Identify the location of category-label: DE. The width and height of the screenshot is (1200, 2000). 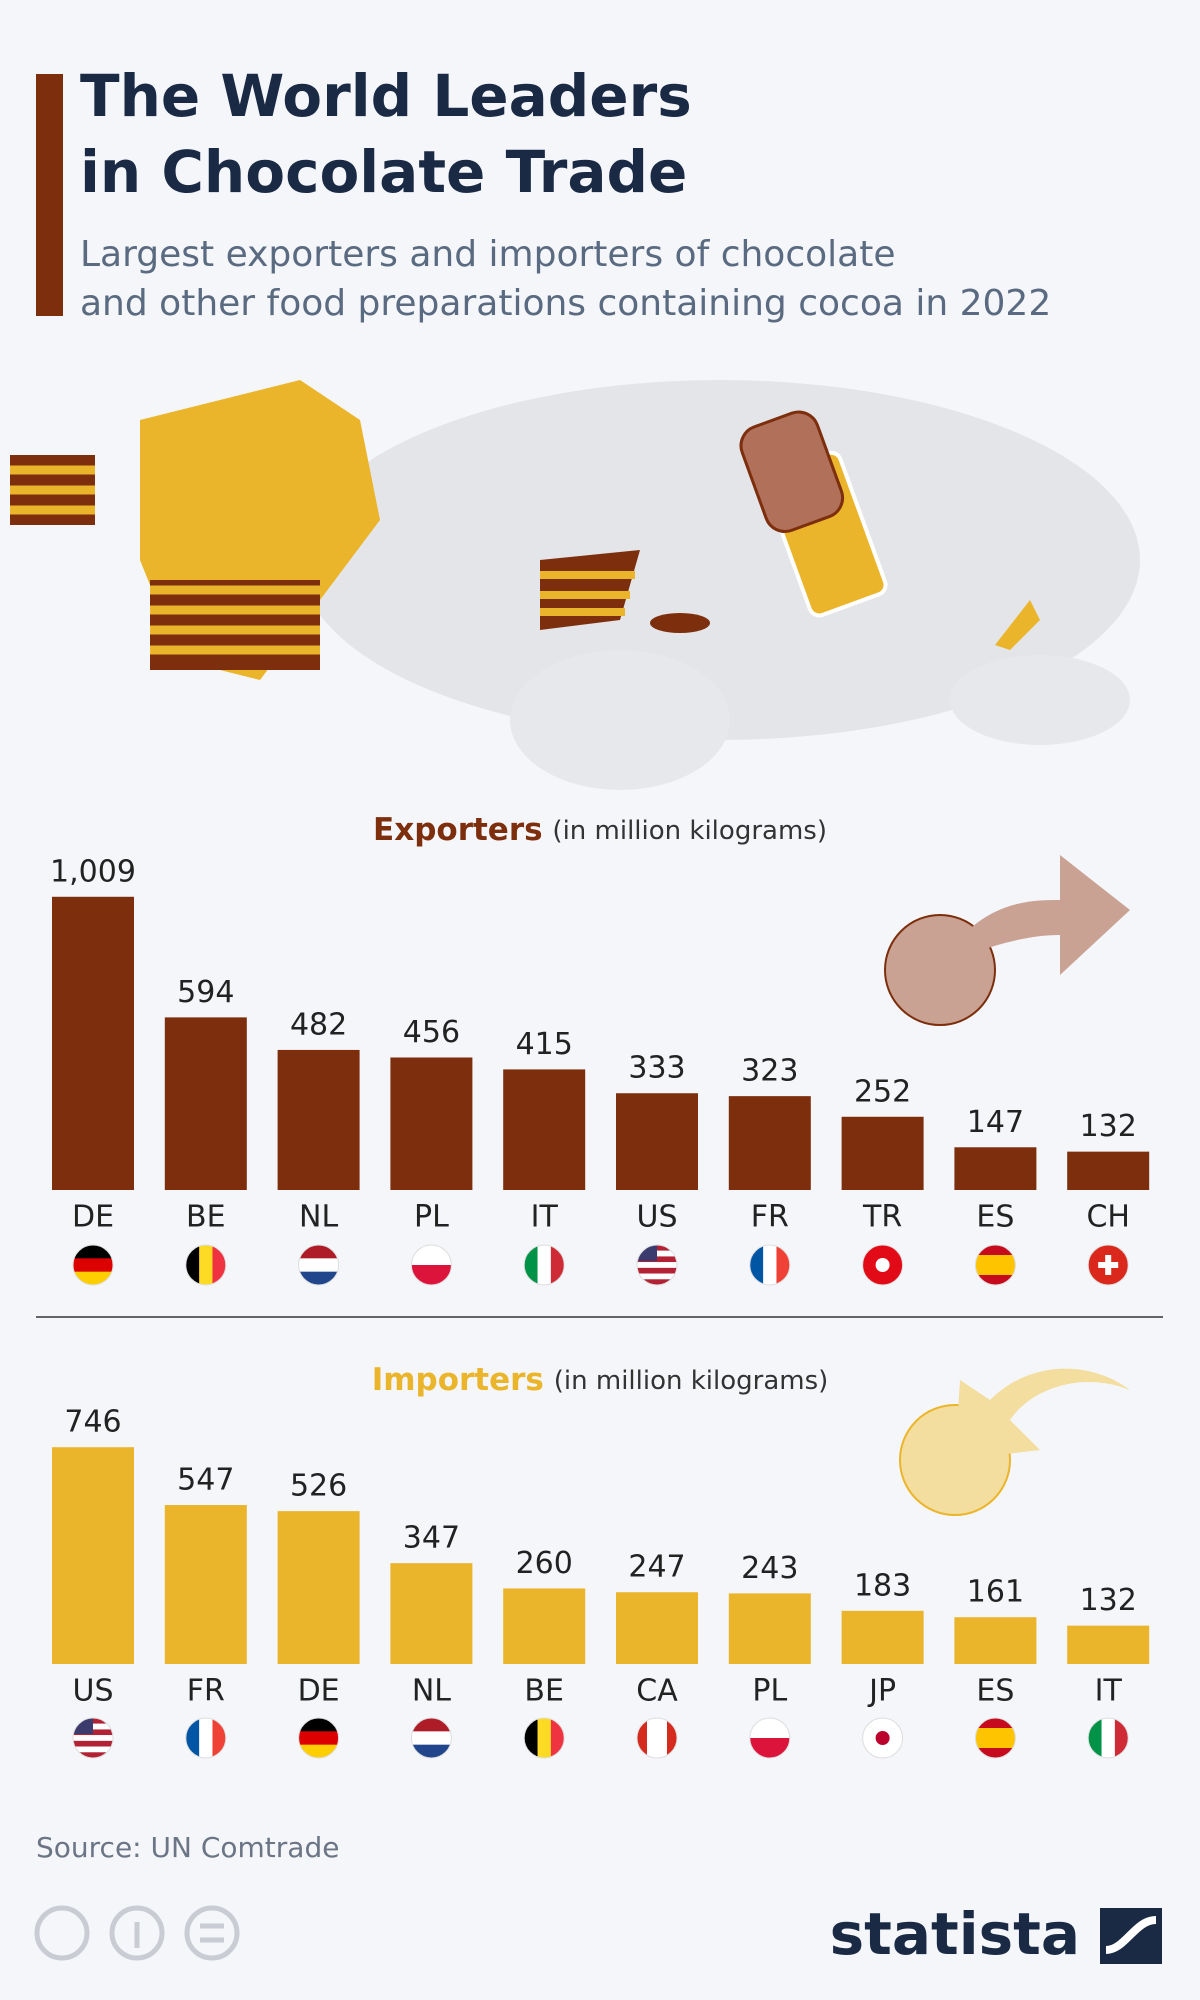
(93, 1217).